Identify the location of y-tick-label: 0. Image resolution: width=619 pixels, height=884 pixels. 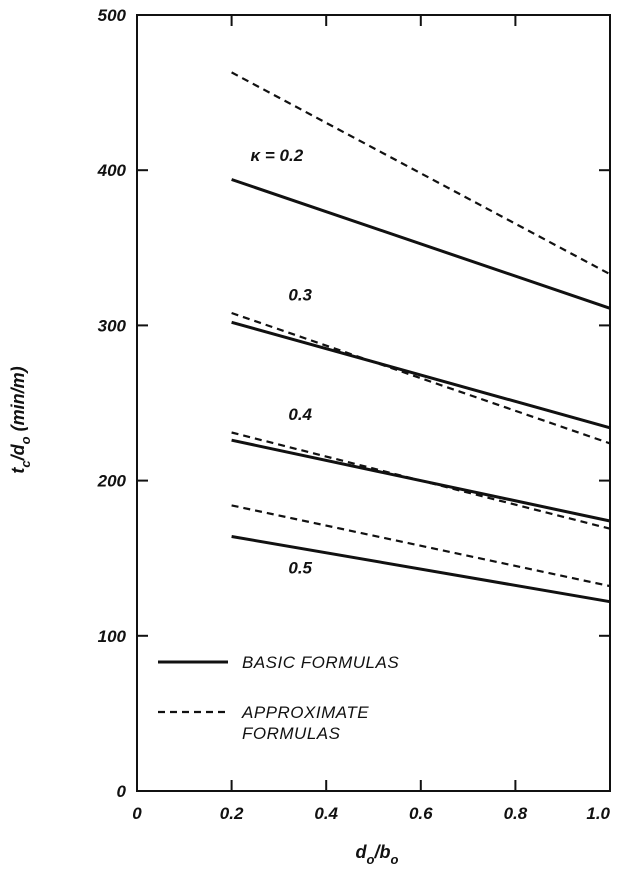
(122, 791).